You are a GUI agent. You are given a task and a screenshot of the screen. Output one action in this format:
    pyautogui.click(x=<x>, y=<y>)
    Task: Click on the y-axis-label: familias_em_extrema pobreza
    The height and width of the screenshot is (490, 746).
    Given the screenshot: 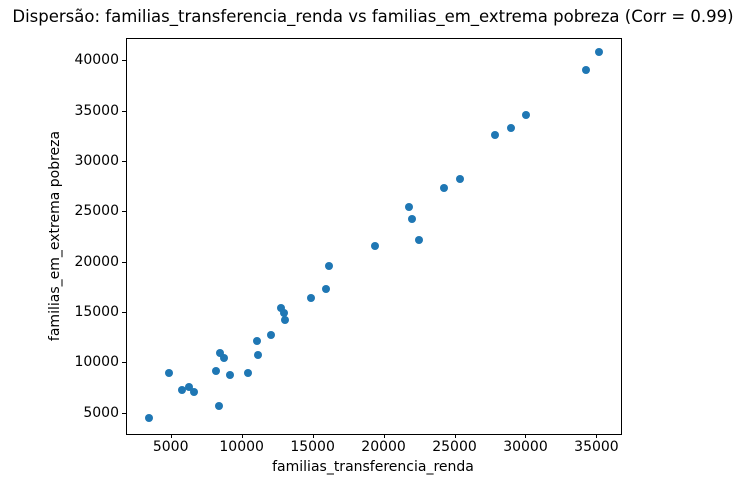 What is the action you would take?
    pyautogui.click(x=55, y=236)
    